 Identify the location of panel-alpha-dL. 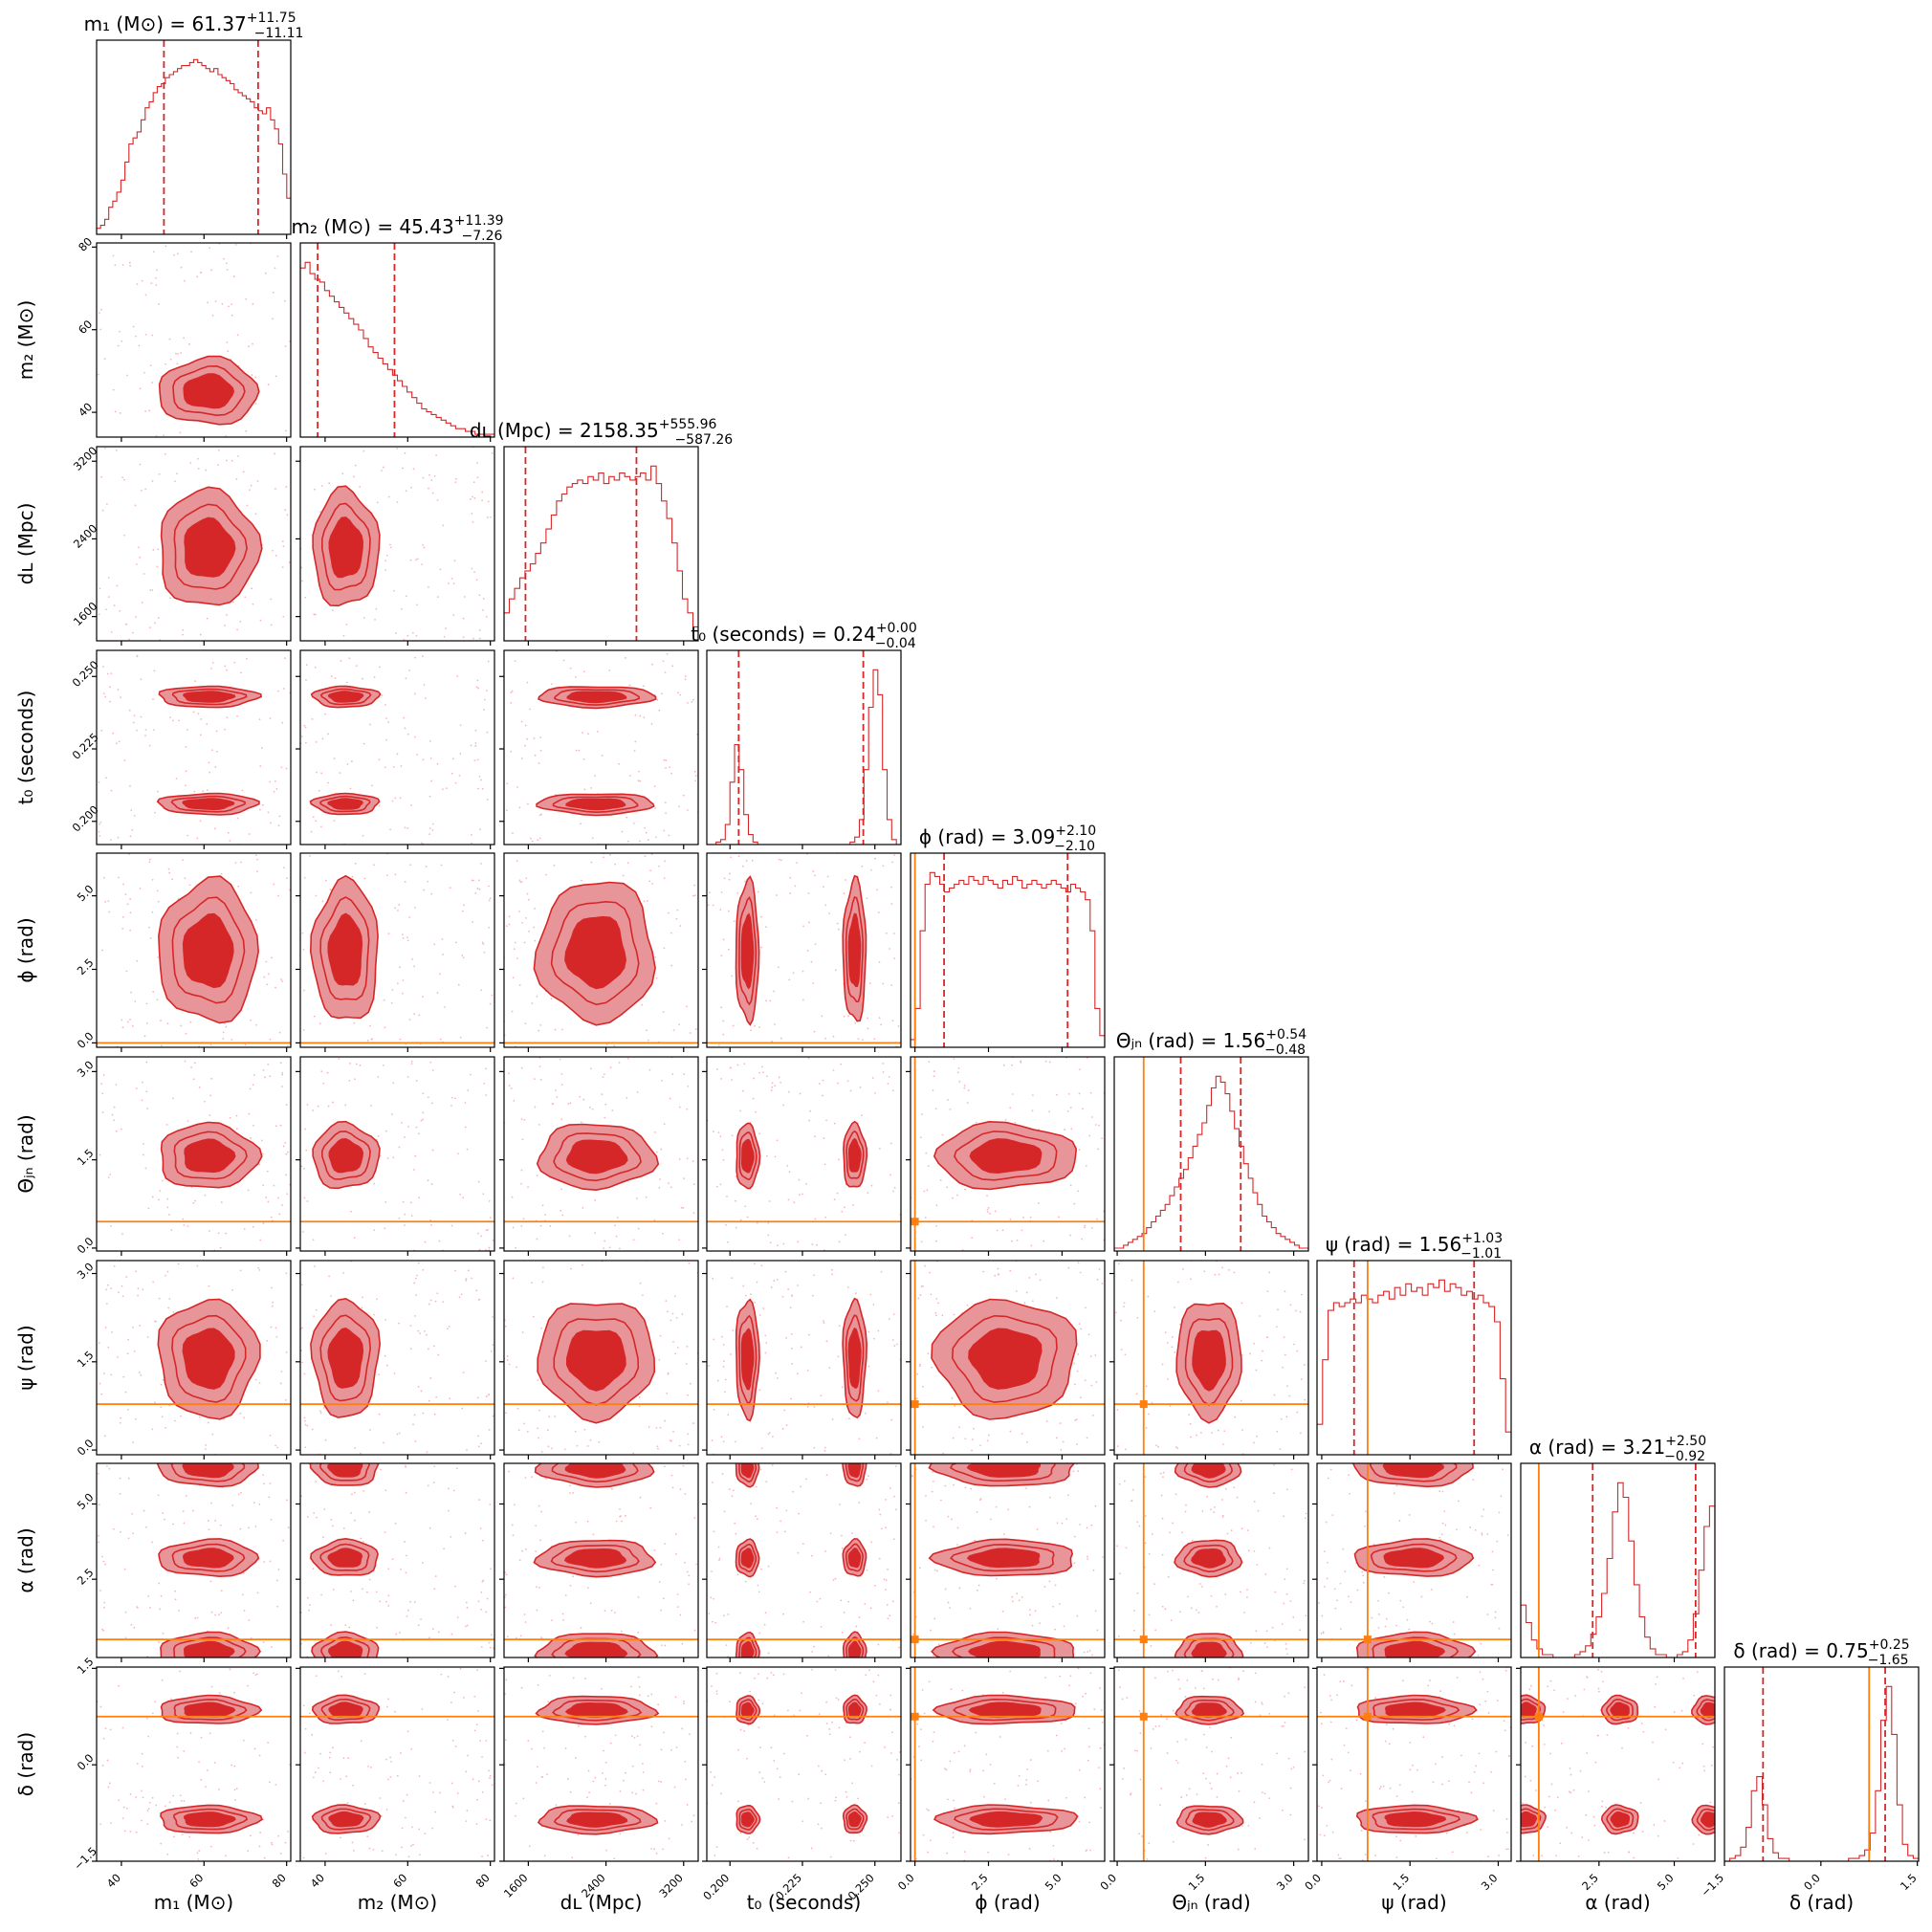
(599, 1562).